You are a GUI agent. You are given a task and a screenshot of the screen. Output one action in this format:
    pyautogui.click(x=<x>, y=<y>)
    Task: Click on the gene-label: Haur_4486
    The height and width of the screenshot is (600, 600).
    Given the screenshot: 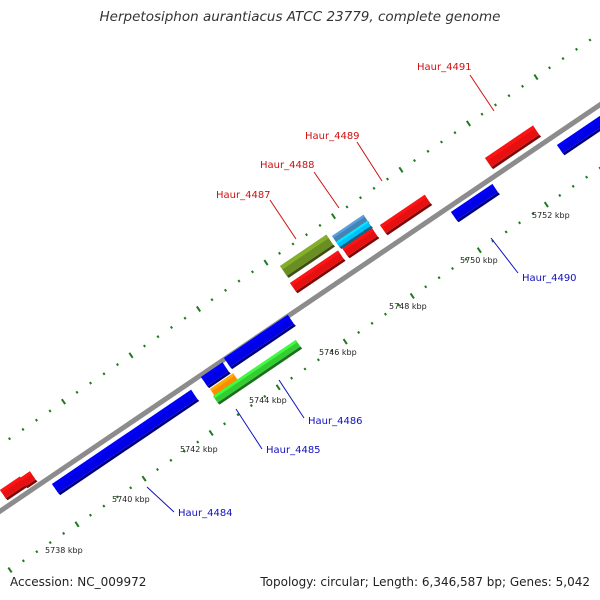 What is the action you would take?
    pyautogui.click(x=335, y=421)
    